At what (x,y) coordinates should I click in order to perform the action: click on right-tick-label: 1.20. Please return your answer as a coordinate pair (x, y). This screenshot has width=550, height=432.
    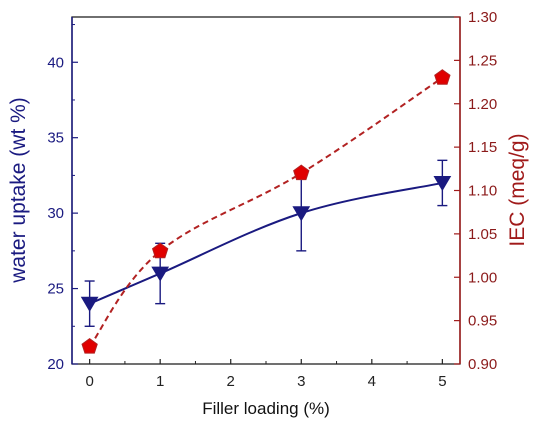
    Looking at the image, I should click on (482, 104).